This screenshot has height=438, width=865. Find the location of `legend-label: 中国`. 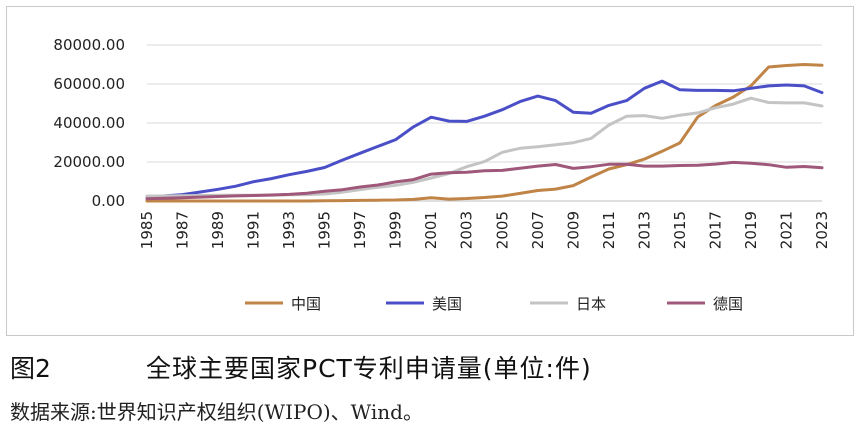

legend-label: 中国 is located at coordinates (306, 304).